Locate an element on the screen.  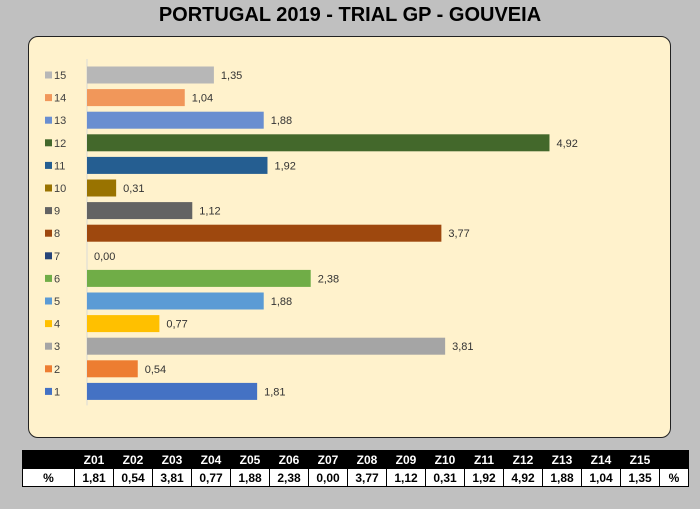
category-label-12: 12 is located at coordinates (60, 144).